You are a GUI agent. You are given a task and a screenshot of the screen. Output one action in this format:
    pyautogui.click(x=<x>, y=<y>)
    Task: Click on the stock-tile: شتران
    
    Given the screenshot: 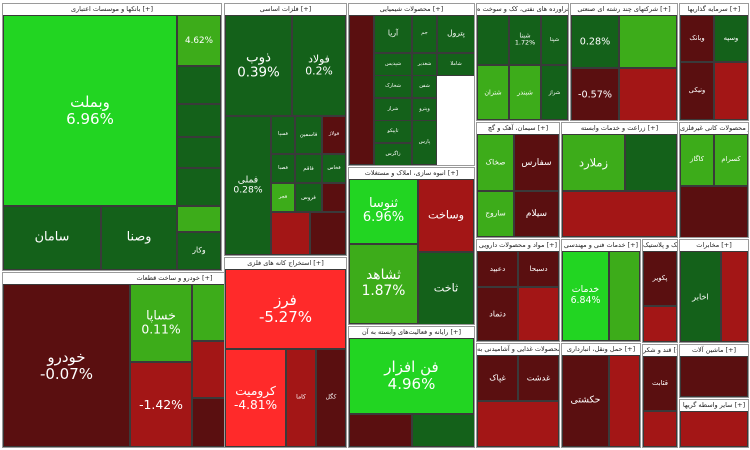 What is the action you would take?
    pyautogui.click(x=493, y=92)
    